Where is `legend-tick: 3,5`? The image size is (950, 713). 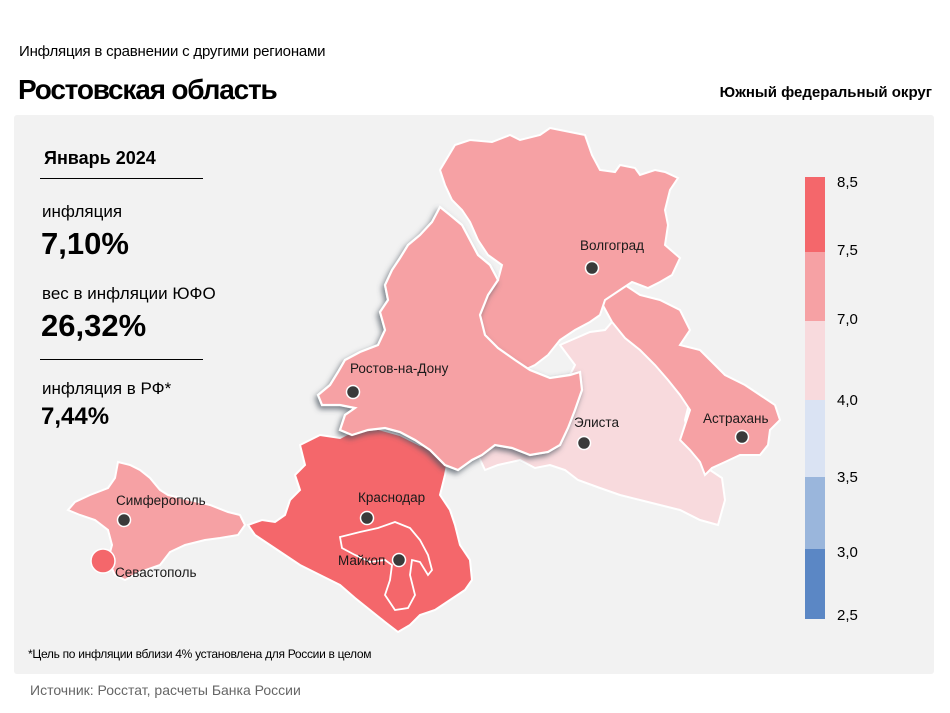
legend-tick: 3,5 is located at coordinates (847, 477).